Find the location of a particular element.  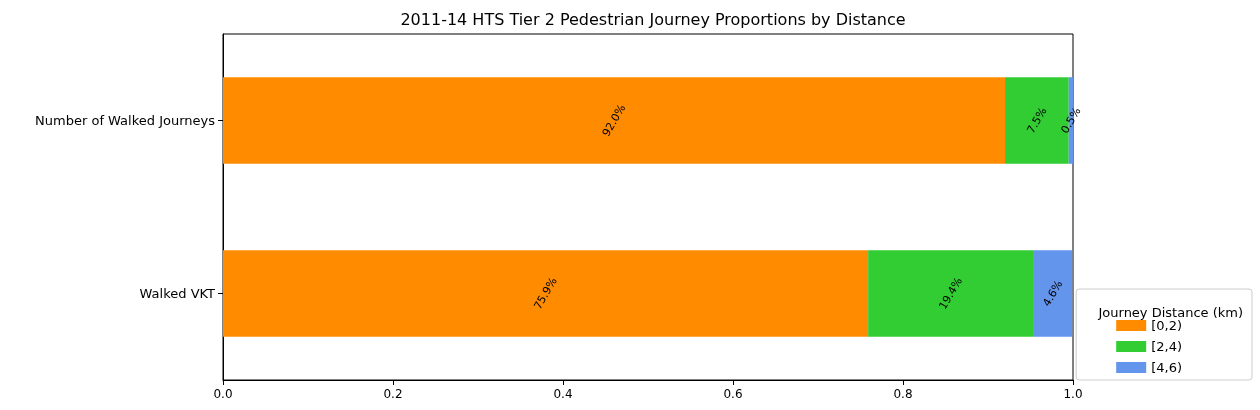

x-tick-label: 0.0 is located at coordinates (223, 394).